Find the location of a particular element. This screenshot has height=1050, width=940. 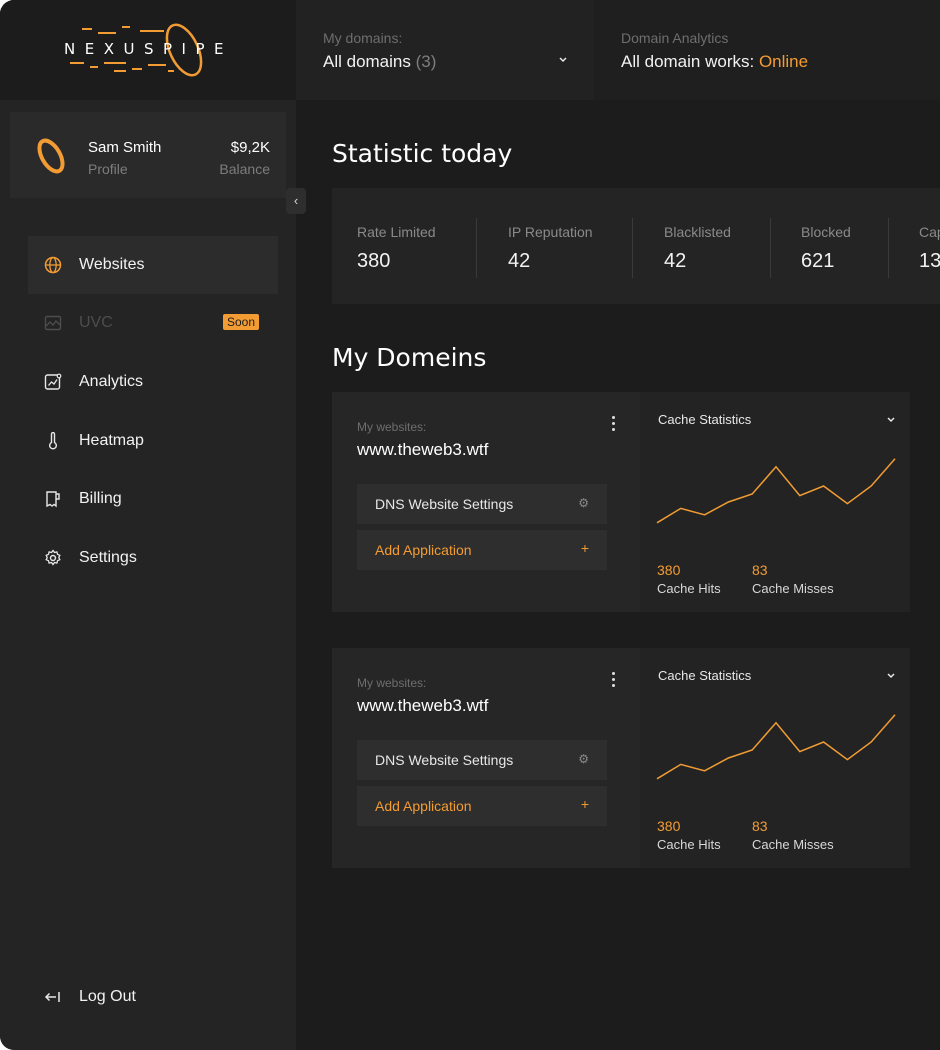

stat-label: Cap is located at coordinates (929, 232).